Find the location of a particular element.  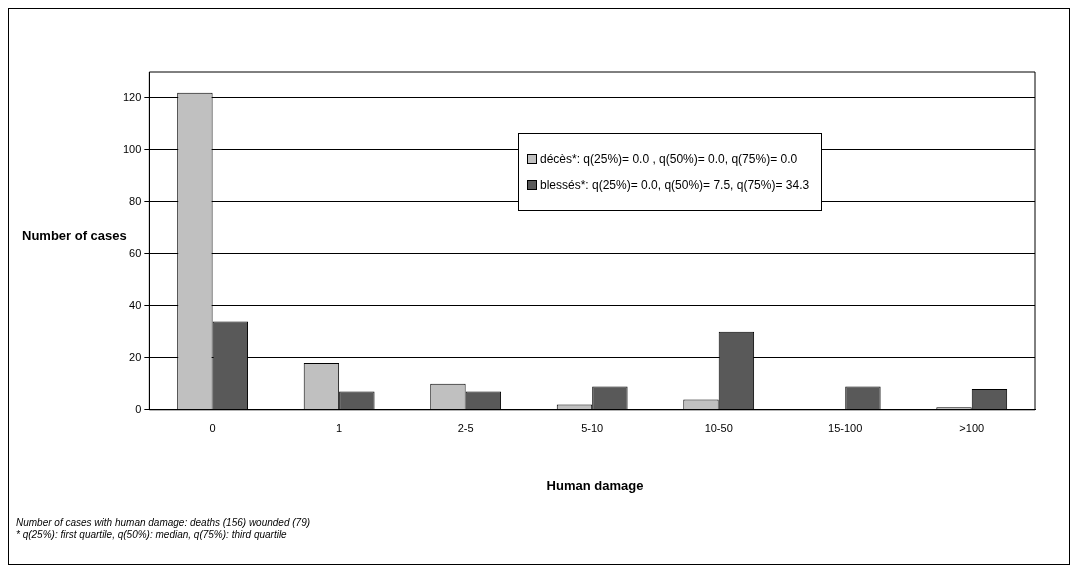

legend-label: blessés*: q(25%)= 0.0, q(50%)= 7.5, q(75%)= 34.3 is located at coordinates (675, 185).